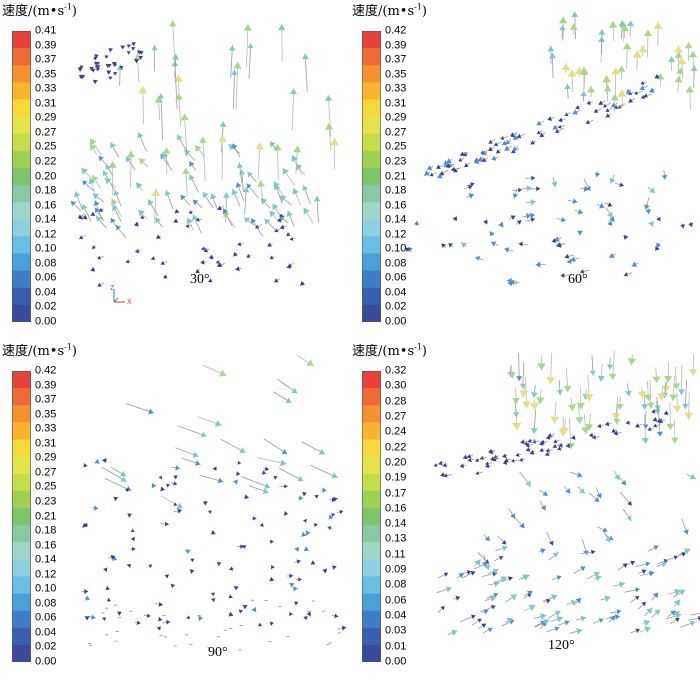  Describe the element at coordinates (396, 569) in the screenshot. I see `colorbar-tick-label: 0.09` at that location.